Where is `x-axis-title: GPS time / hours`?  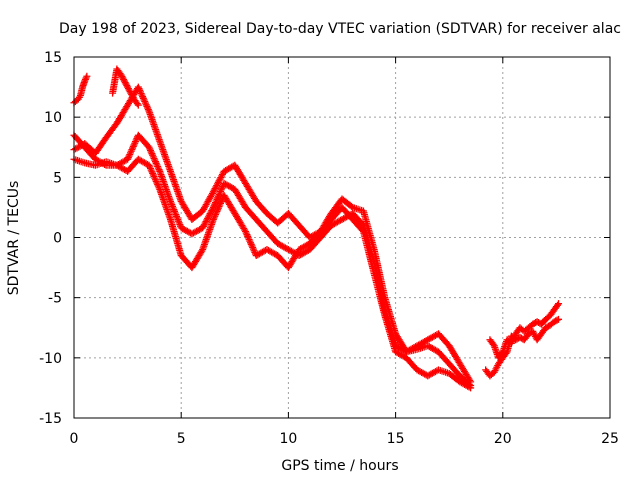
x-axis-title: GPS time / hours is located at coordinates (339, 466).